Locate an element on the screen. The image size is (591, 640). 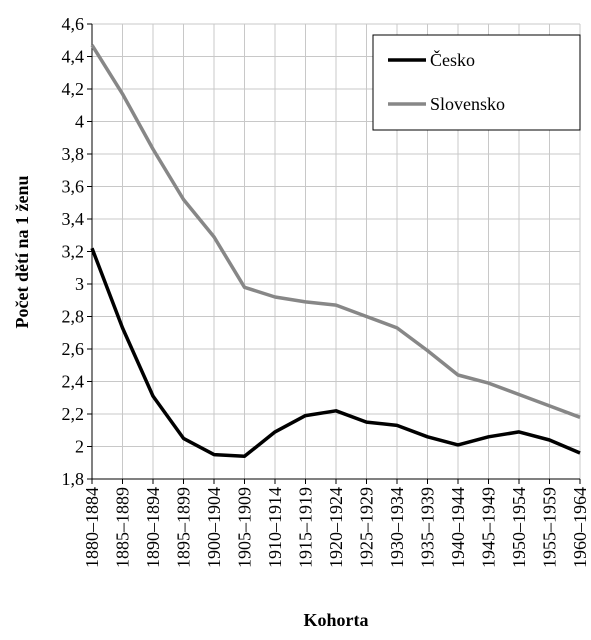
legend-box is located at coordinates (476, 82).